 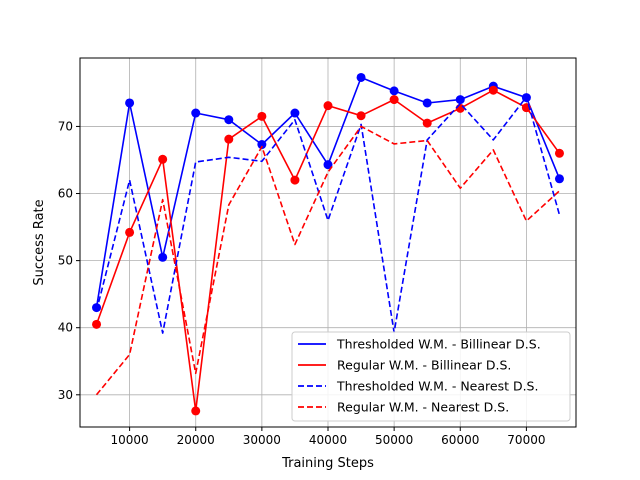 I want to click on x-tick-label: 40000, so click(x=328, y=440).